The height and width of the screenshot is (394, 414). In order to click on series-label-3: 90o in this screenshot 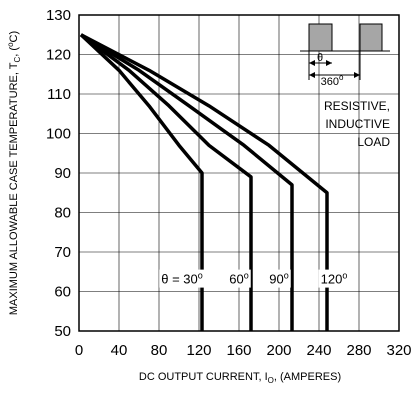, I will do `click(278, 279)`.